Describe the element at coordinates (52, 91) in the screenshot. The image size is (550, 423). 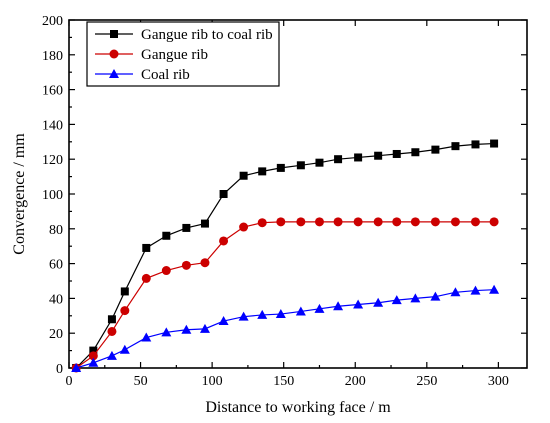
I see `y-tick-label: 160` at that location.